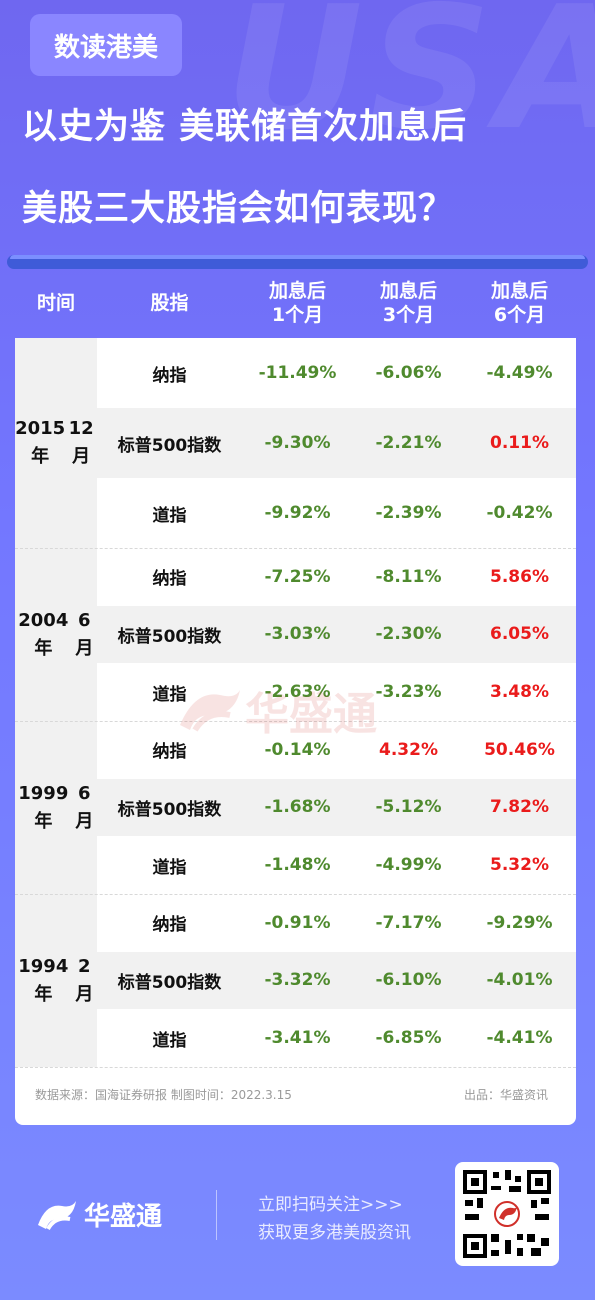  I want to click on header-time: 时间, so click(55, 303).